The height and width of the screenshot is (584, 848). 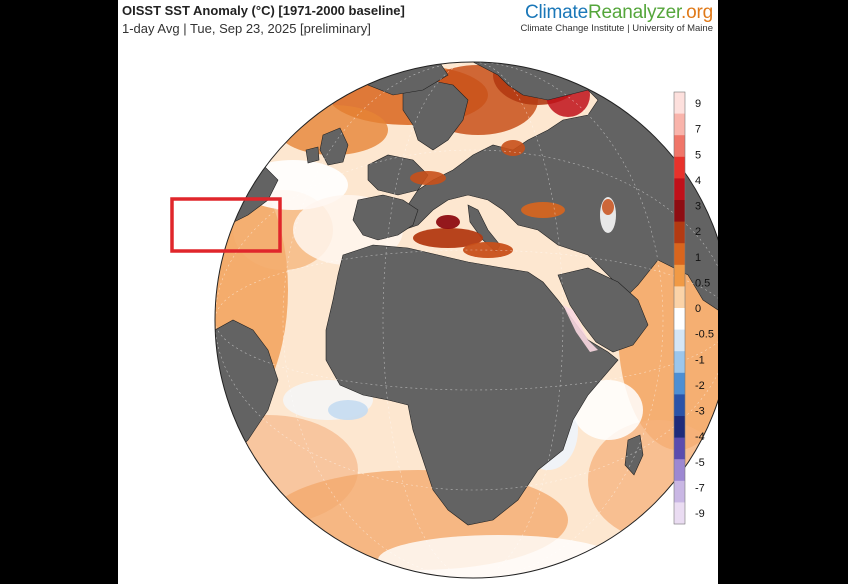 What do you see at coordinates (698, 232) in the screenshot?
I see `colorbar-tick-label: 2` at bounding box center [698, 232].